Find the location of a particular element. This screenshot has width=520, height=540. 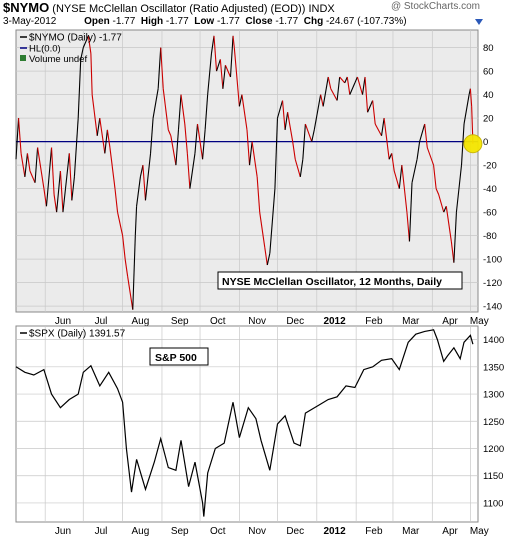

close-value: -1.77 is located at coordinates (287, 21).